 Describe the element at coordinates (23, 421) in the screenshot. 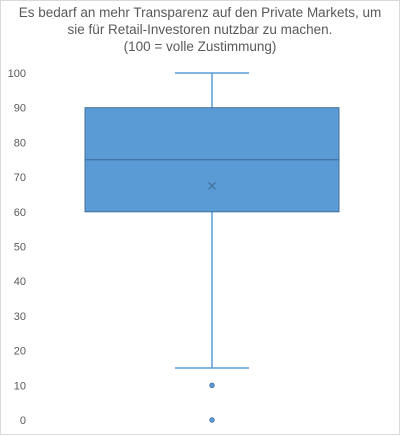

I see `y-tick-label: 0` at that location.